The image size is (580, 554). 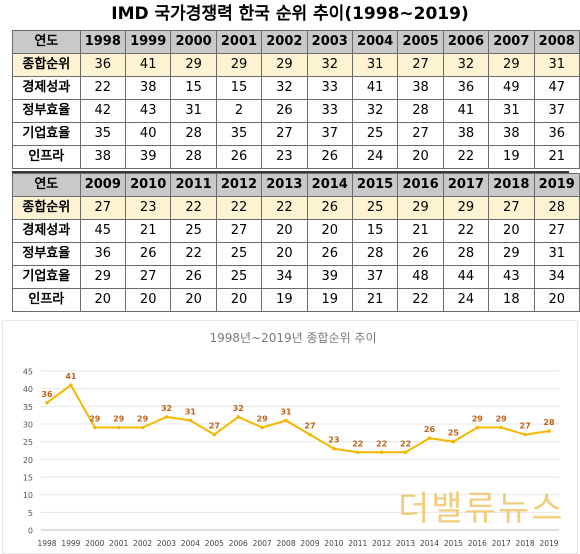 What do you see at coordinates (238, 543) in the screenshot?
I see `x-tick-label: 2006` at bounding box center [238, 543].